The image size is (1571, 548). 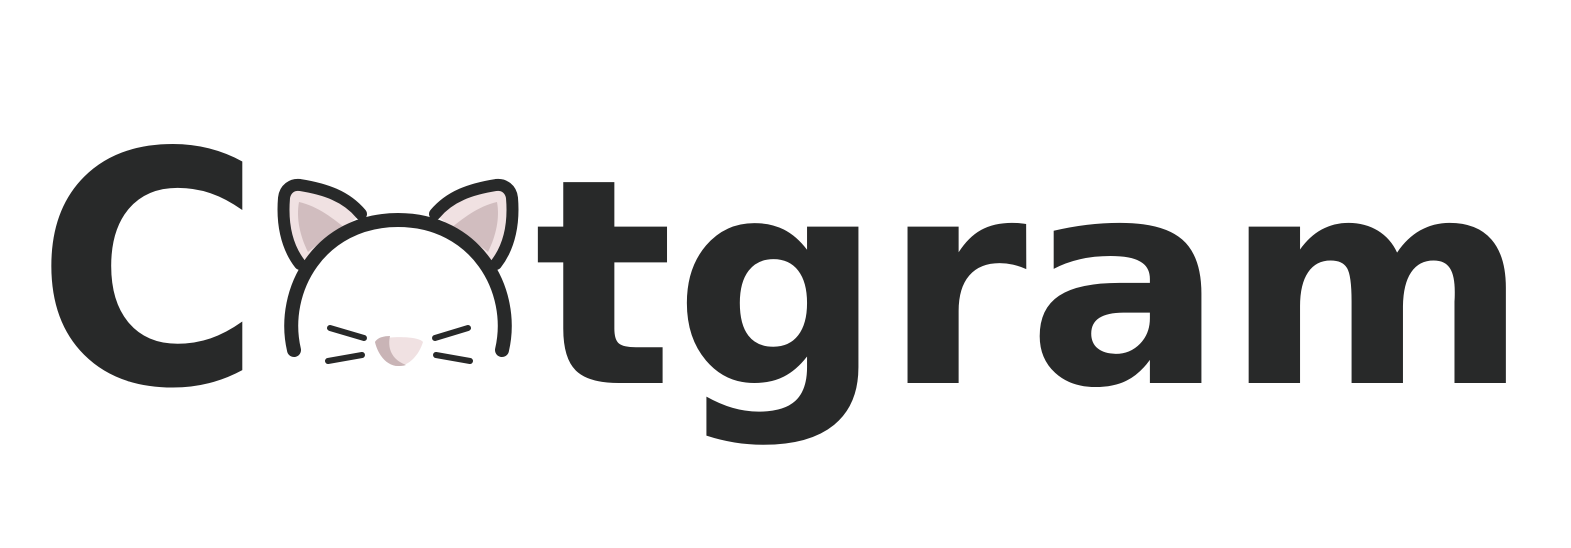 What do you see at coordinates (398, 284) in the screenshot?
I see `head-outline` at bounding box center [398, 284].